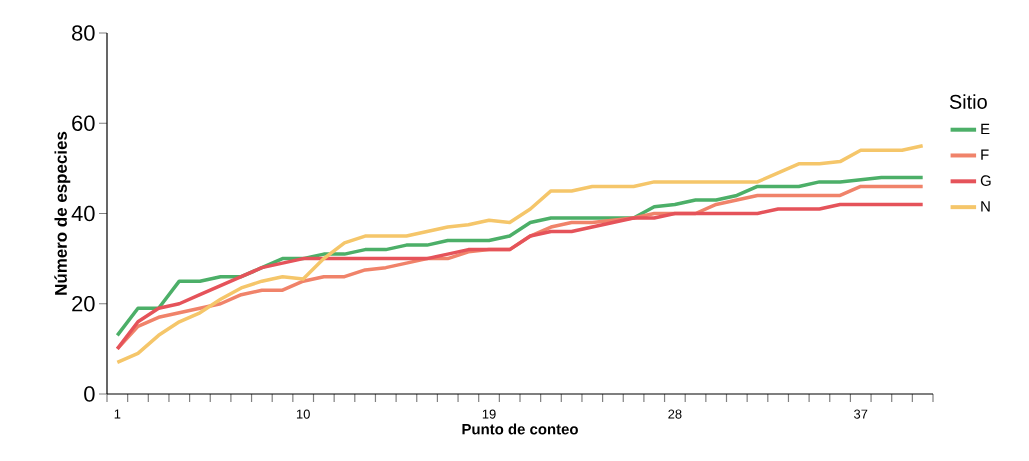 This screenshot has width=1029, height=461. What do you see at coordinates (83, 303) in the screenshot?
I see `y-tick-label: 20` at bounding box center [83, 303].